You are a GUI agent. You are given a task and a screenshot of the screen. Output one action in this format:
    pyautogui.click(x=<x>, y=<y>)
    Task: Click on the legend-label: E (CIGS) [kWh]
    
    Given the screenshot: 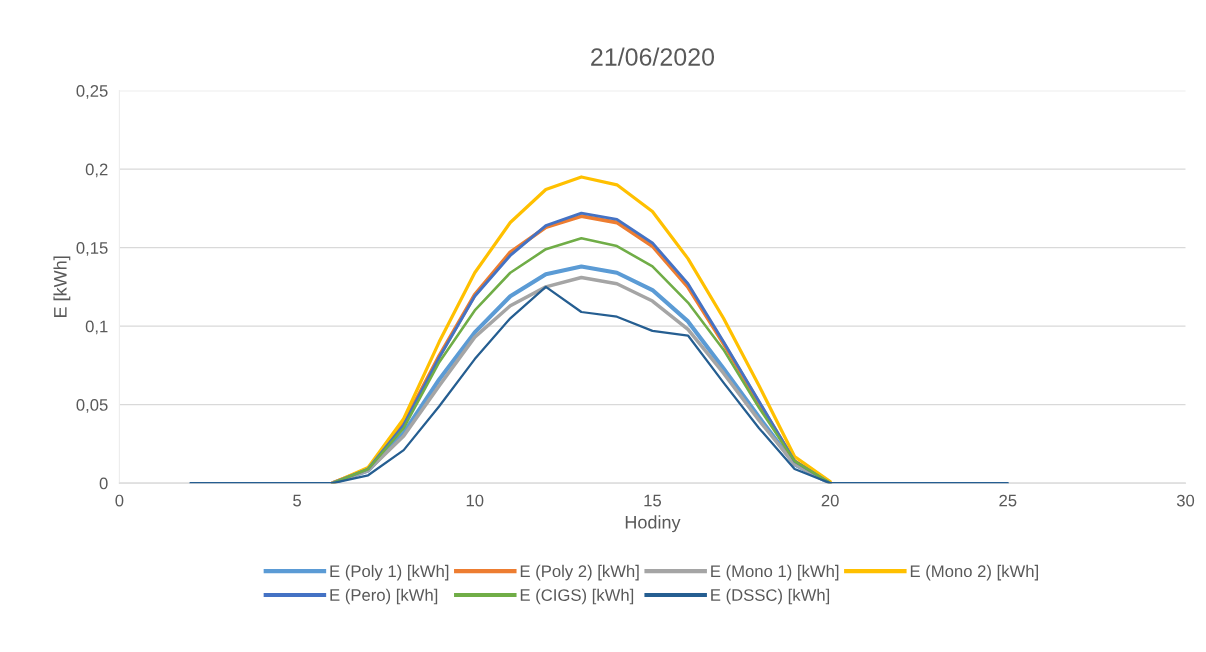 What is the action you would take?
    pyautogui.click(x=577, y=596)
    